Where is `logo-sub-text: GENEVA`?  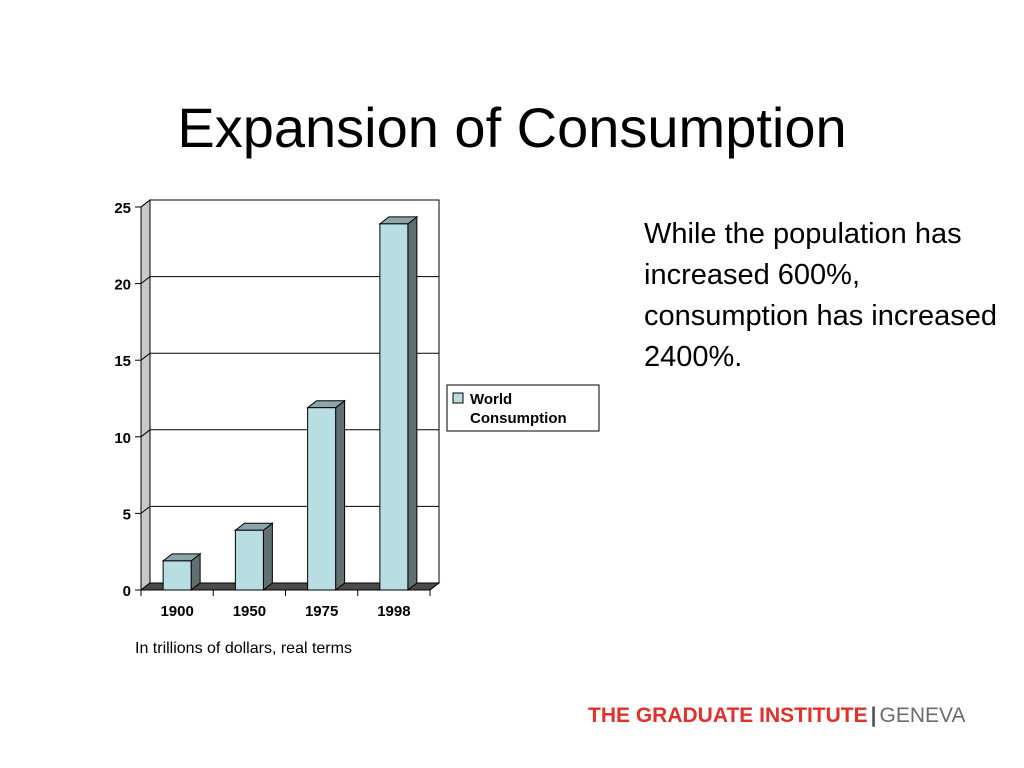
logo-sub-text: GENEVA is located at coordinates (922, 715).